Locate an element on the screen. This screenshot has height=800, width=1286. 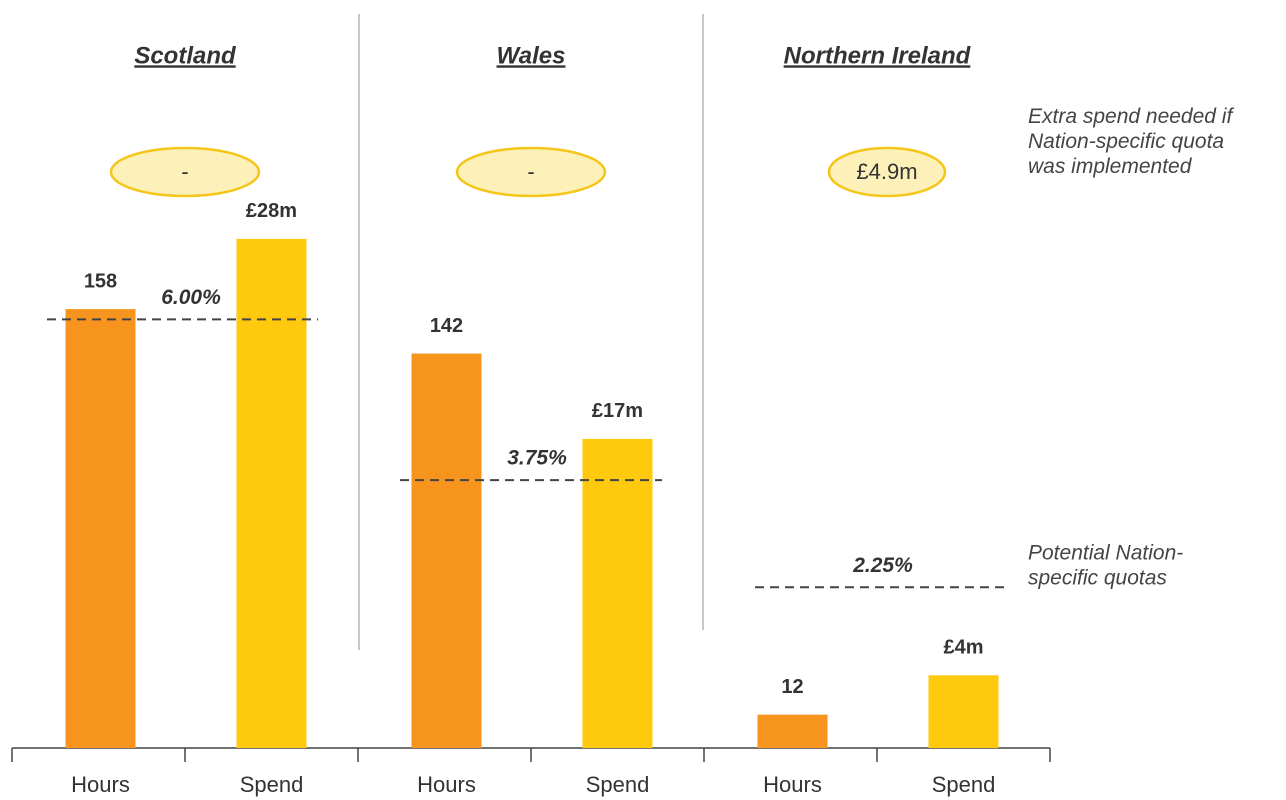
quota-label: 6.00% is located at coordinates (191, 297).